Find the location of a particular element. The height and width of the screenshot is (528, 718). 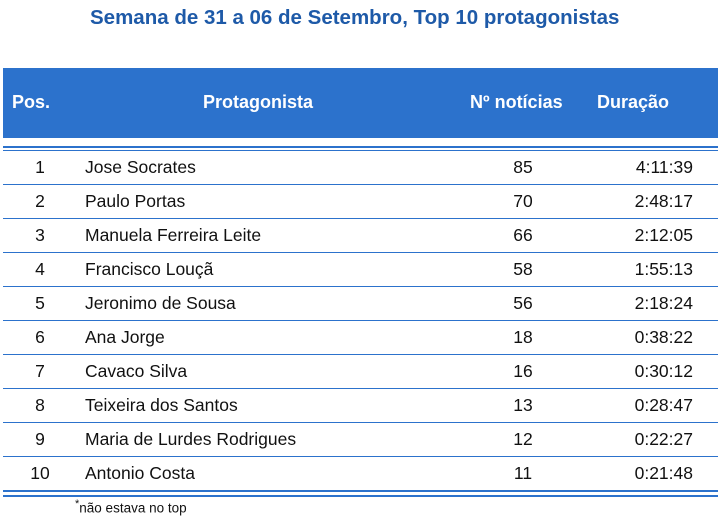

table-header: Pos. Protagonista Nº notícias Duração is located at coordinates (360, 103).